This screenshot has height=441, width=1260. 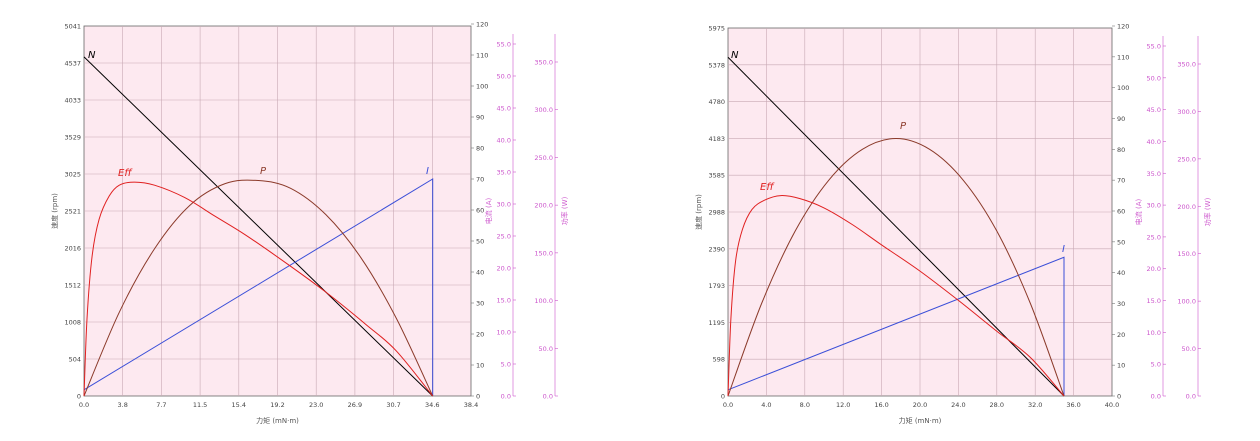 What do you see at coordinates (480, 211) in the screenshot?
I see `percent-tick-label: 60` at bounding box center [480, 211].